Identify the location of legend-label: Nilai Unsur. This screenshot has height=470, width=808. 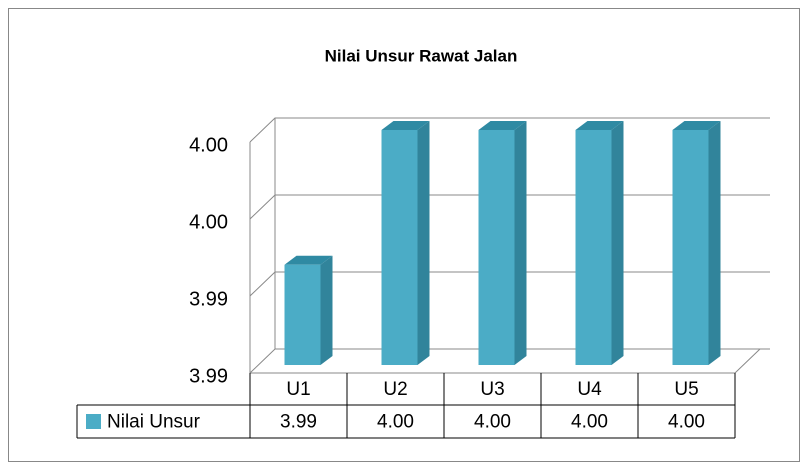
(154, 422).